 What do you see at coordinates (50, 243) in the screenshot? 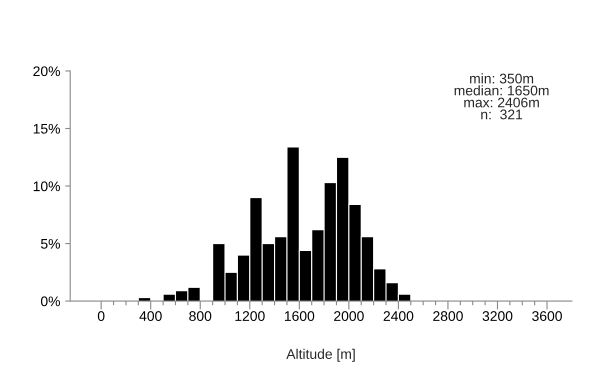
I see `y-tick-label: 5%` at bounding box center [50, 243].